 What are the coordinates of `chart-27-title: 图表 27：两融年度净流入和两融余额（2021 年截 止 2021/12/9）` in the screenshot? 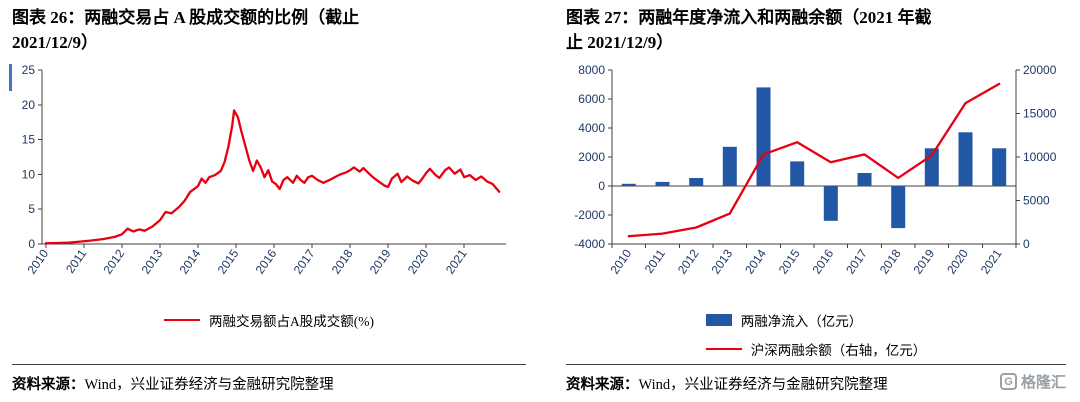 It's located at (816, 32).